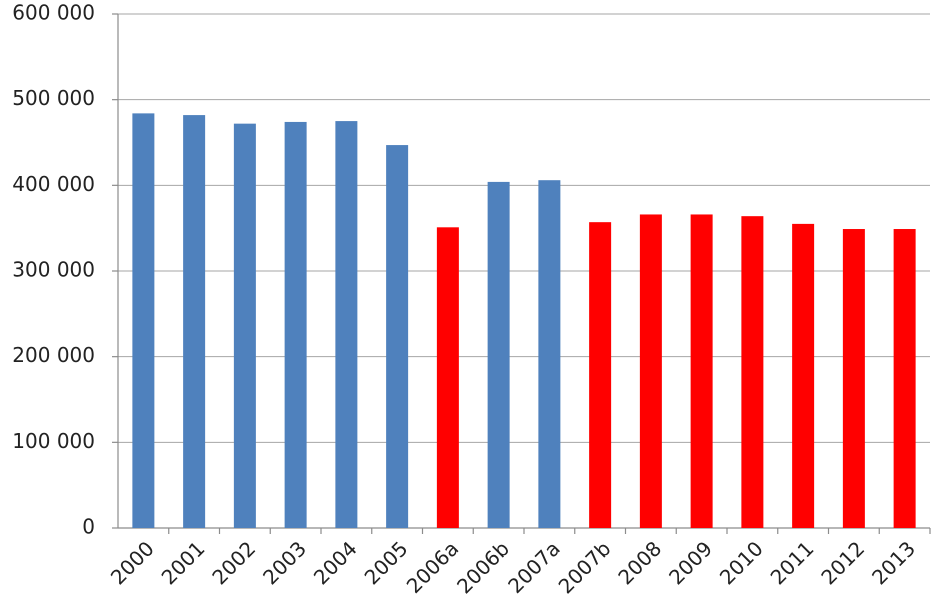  Describe the element at coordinates (53, 184) in the screenshot. I see `y-tick-label: 400 000` at that location.